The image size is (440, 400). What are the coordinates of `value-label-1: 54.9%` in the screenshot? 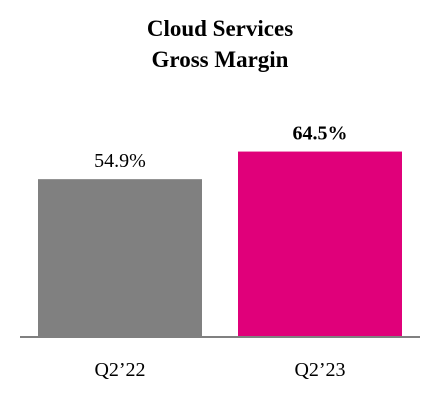 It's located at (120, 161).